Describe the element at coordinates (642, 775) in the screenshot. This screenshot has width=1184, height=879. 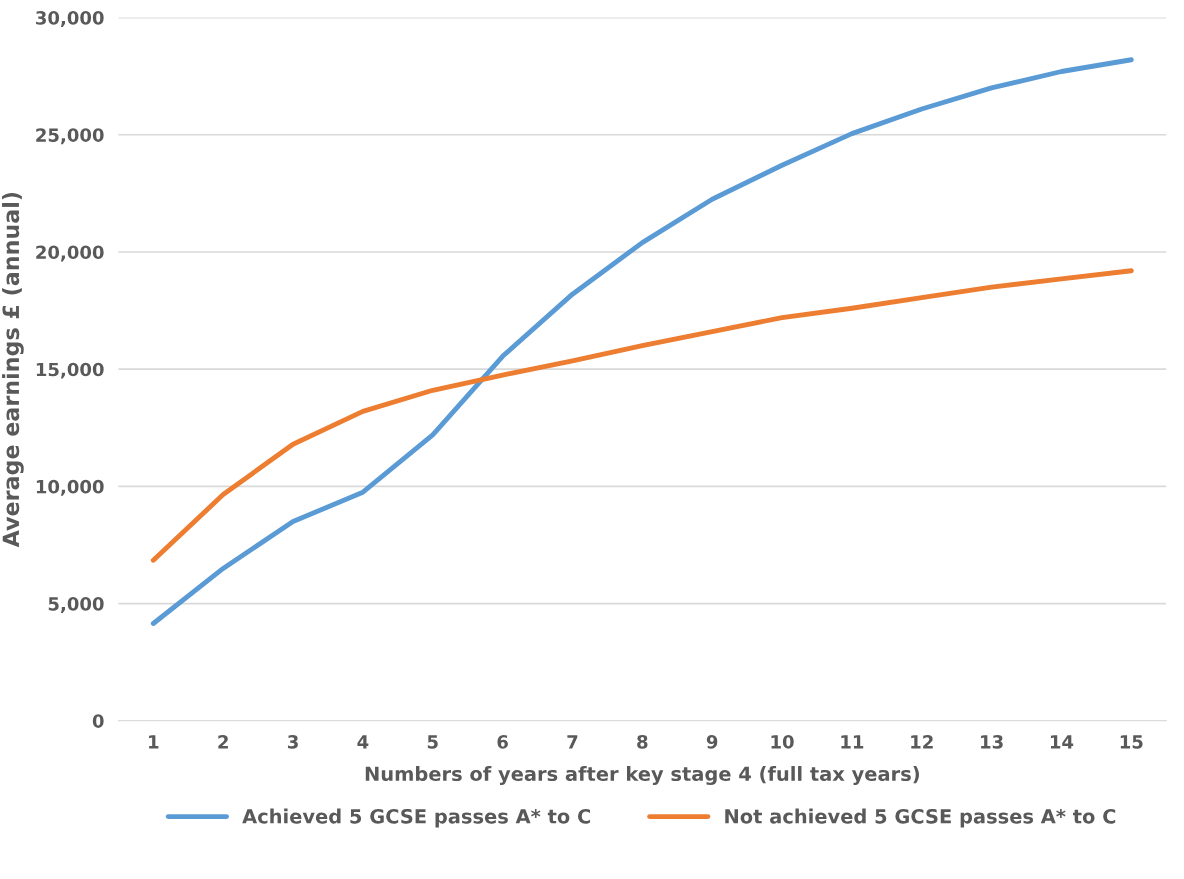
I see `x-axis-title: Numbers of years after key stage 4 (full tax years)` at that location.